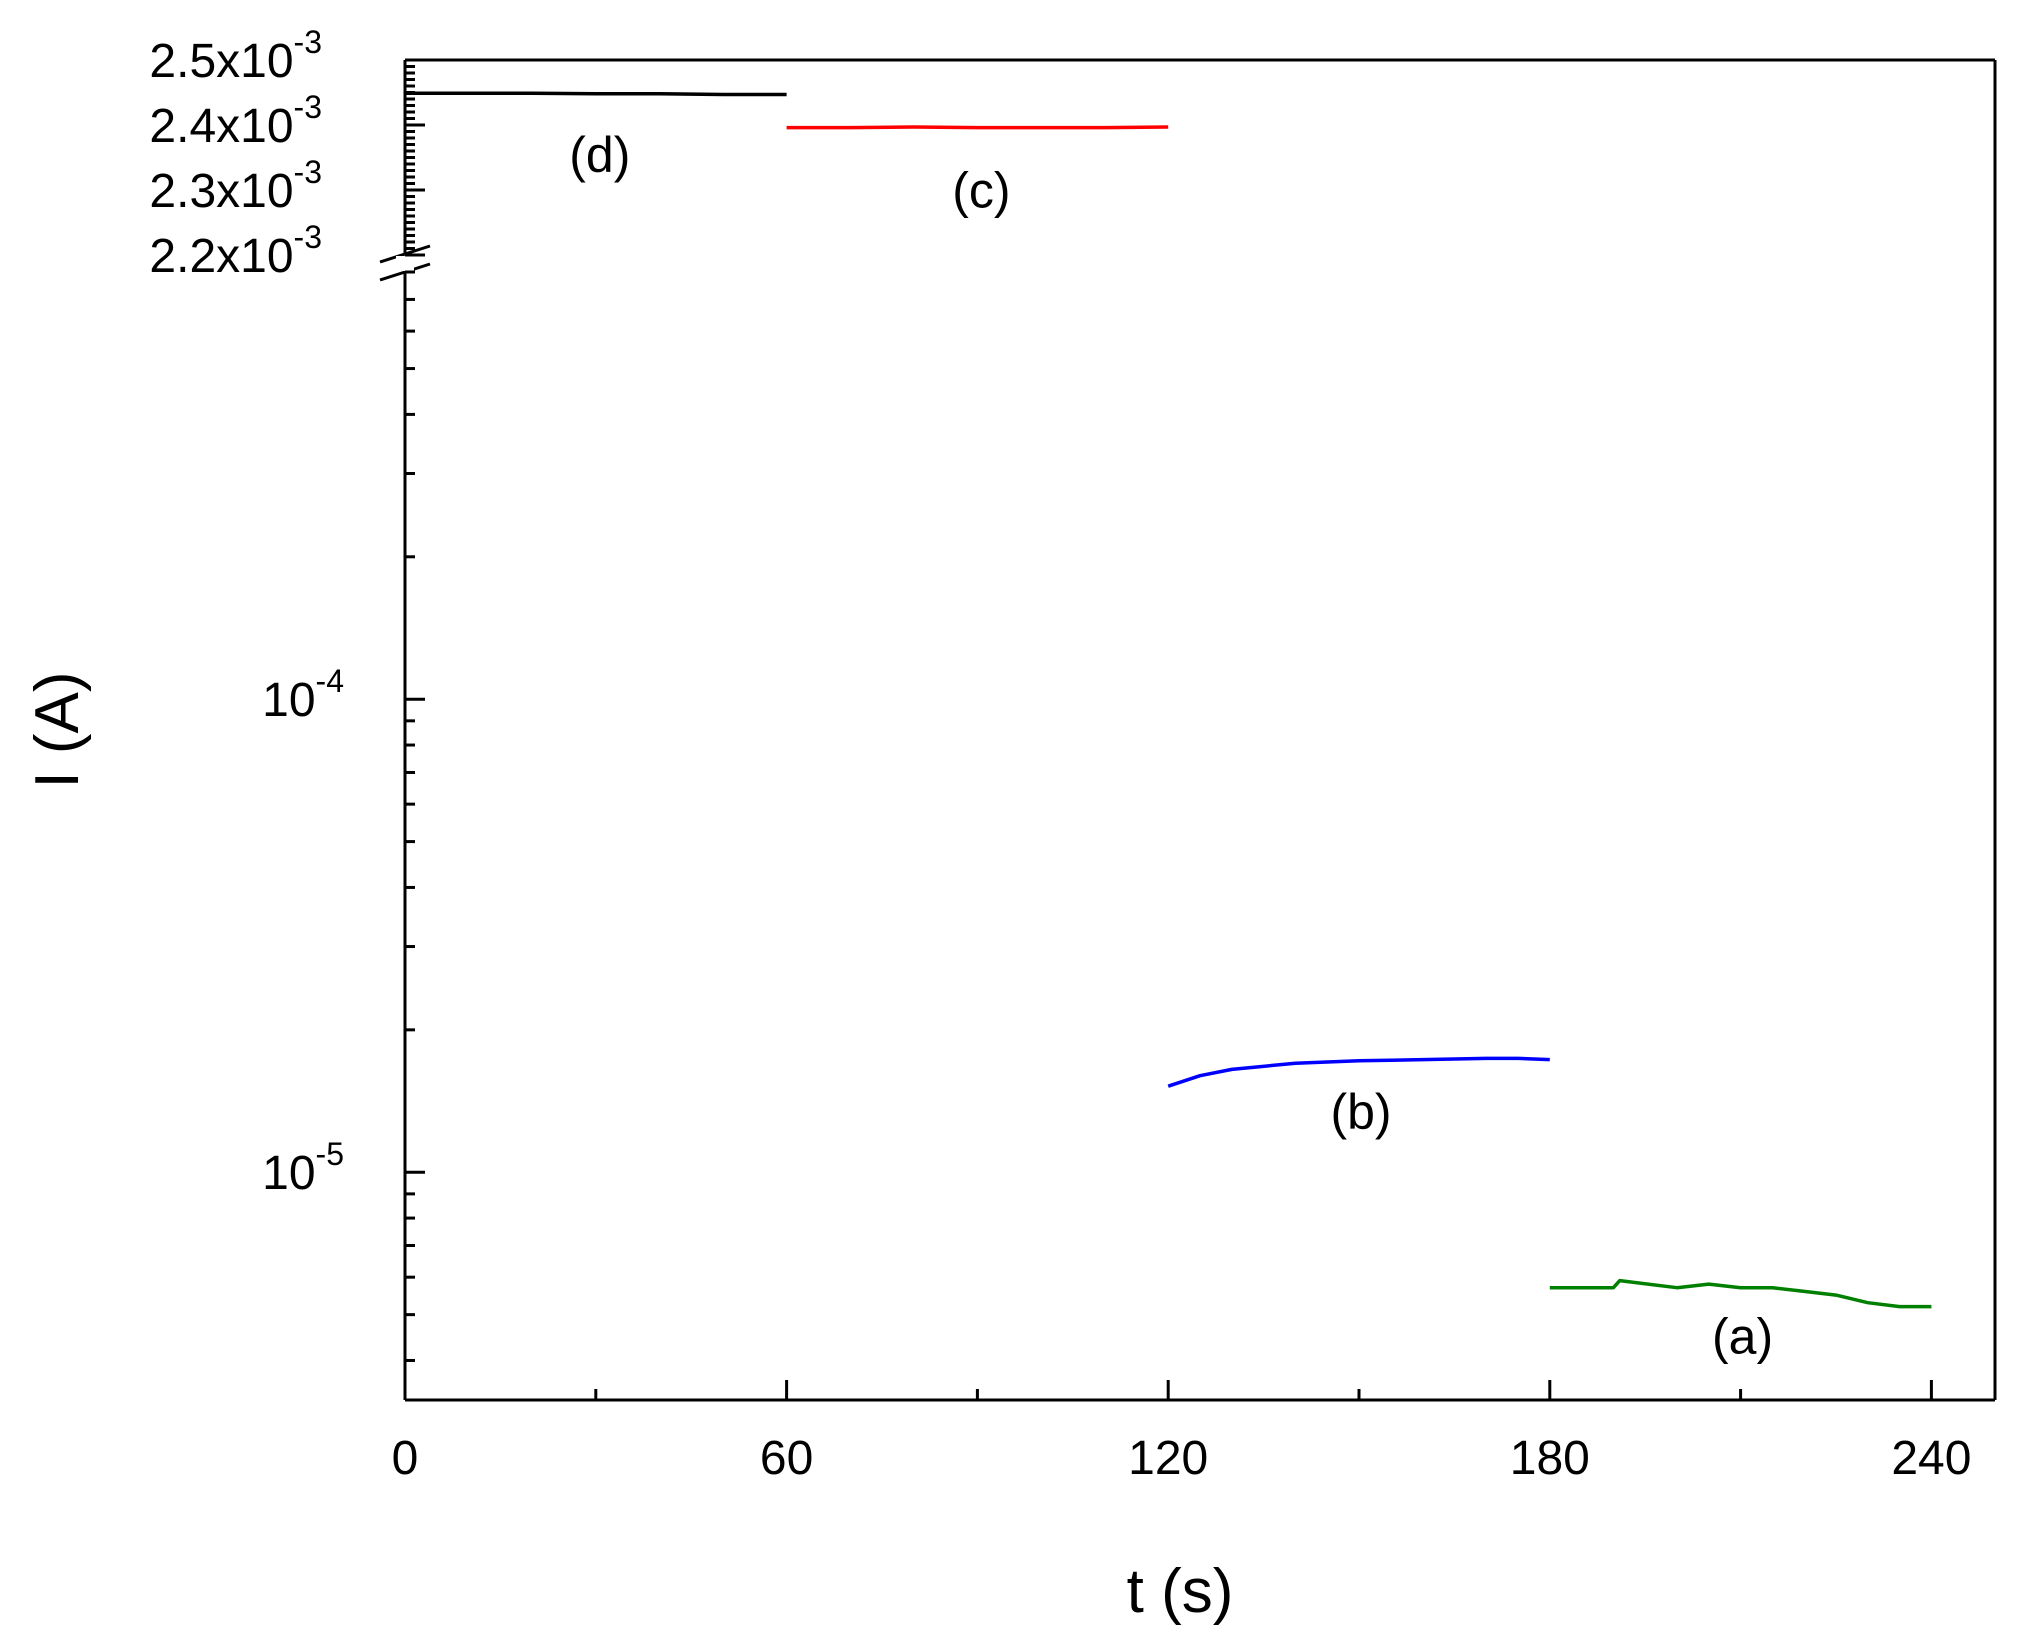  What do you see at coordinates (1358, 1072) in the screenshot?
I see `series-b-line` at bounding box center [1358, 1072].